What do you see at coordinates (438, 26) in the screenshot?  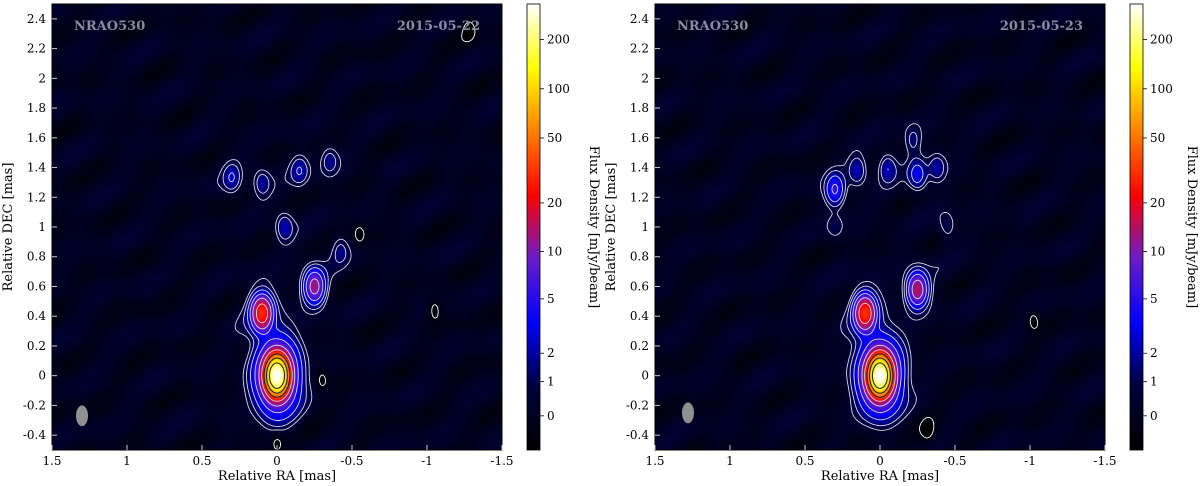 I see `date-label: 2015-05-22` at bounding box center [438, 26].